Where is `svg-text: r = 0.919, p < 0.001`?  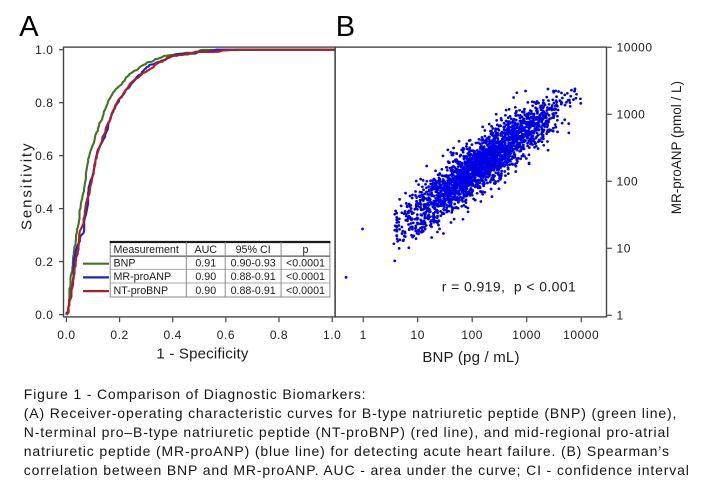 svg-text: r = 0.919, p < 0.001 is located at coordinates (509, 287).